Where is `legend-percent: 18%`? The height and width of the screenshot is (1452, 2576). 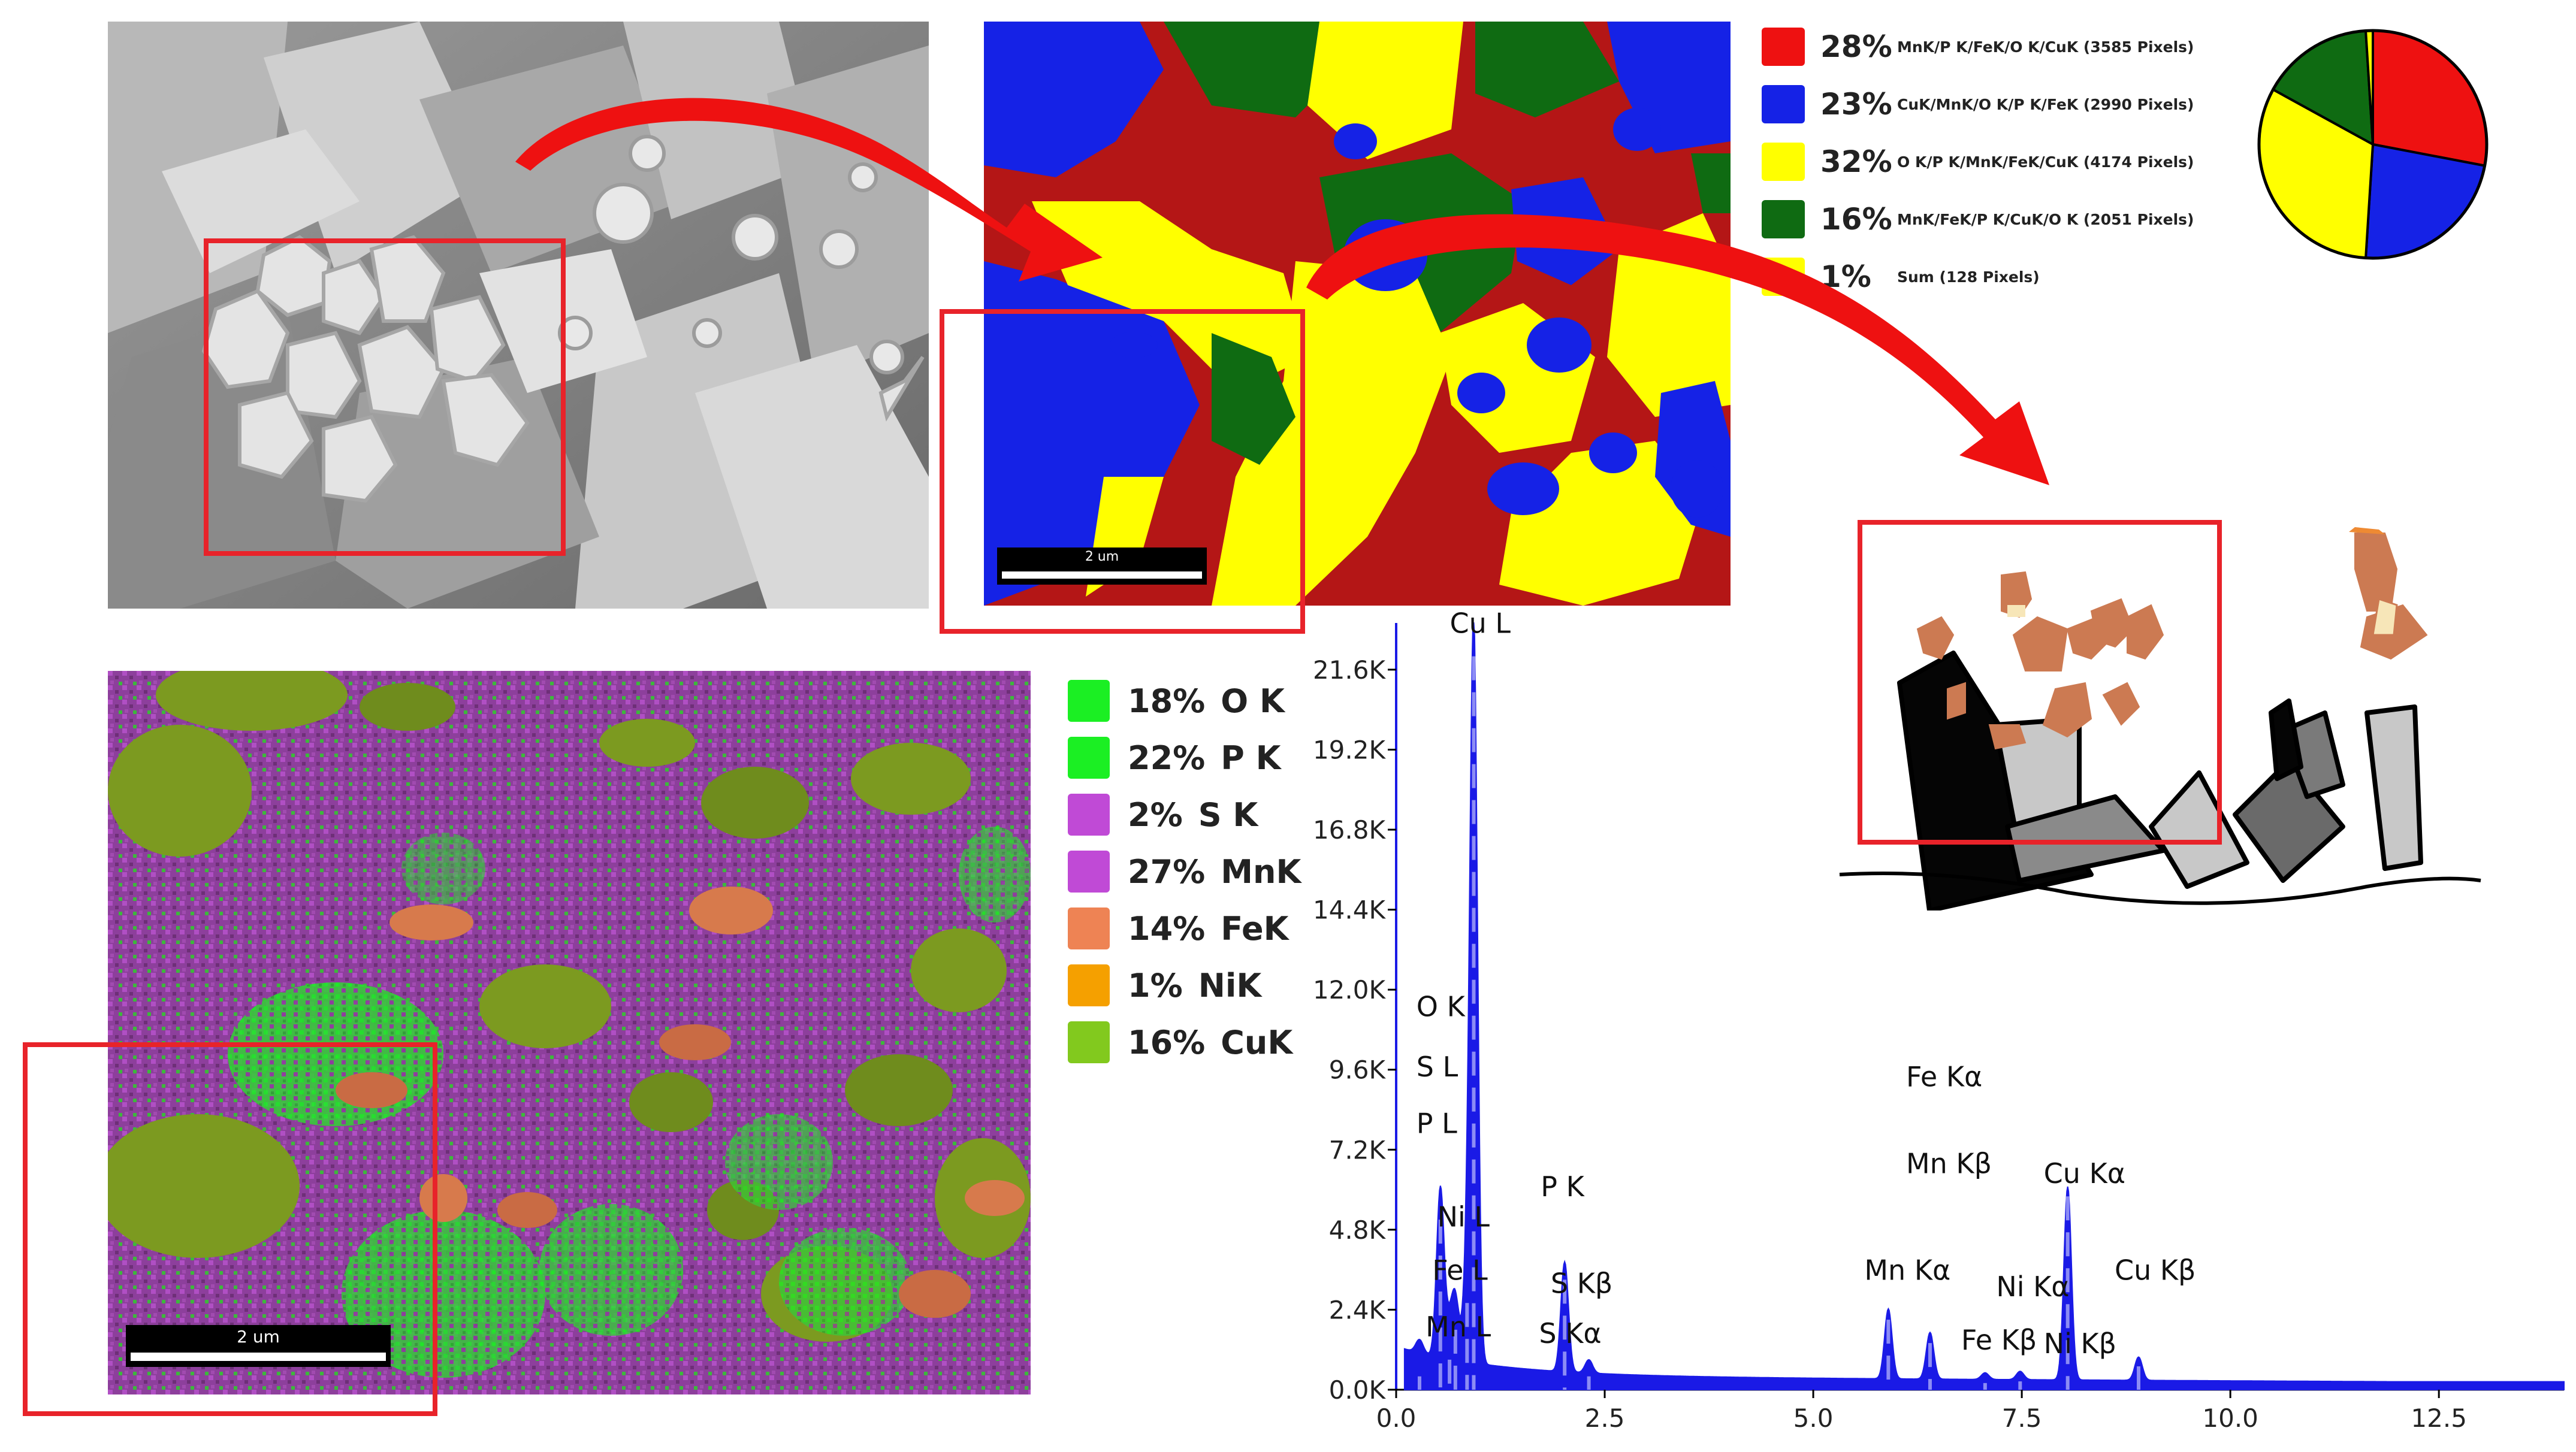 legend-percent: 18% is located at coordinates (1167, 701).